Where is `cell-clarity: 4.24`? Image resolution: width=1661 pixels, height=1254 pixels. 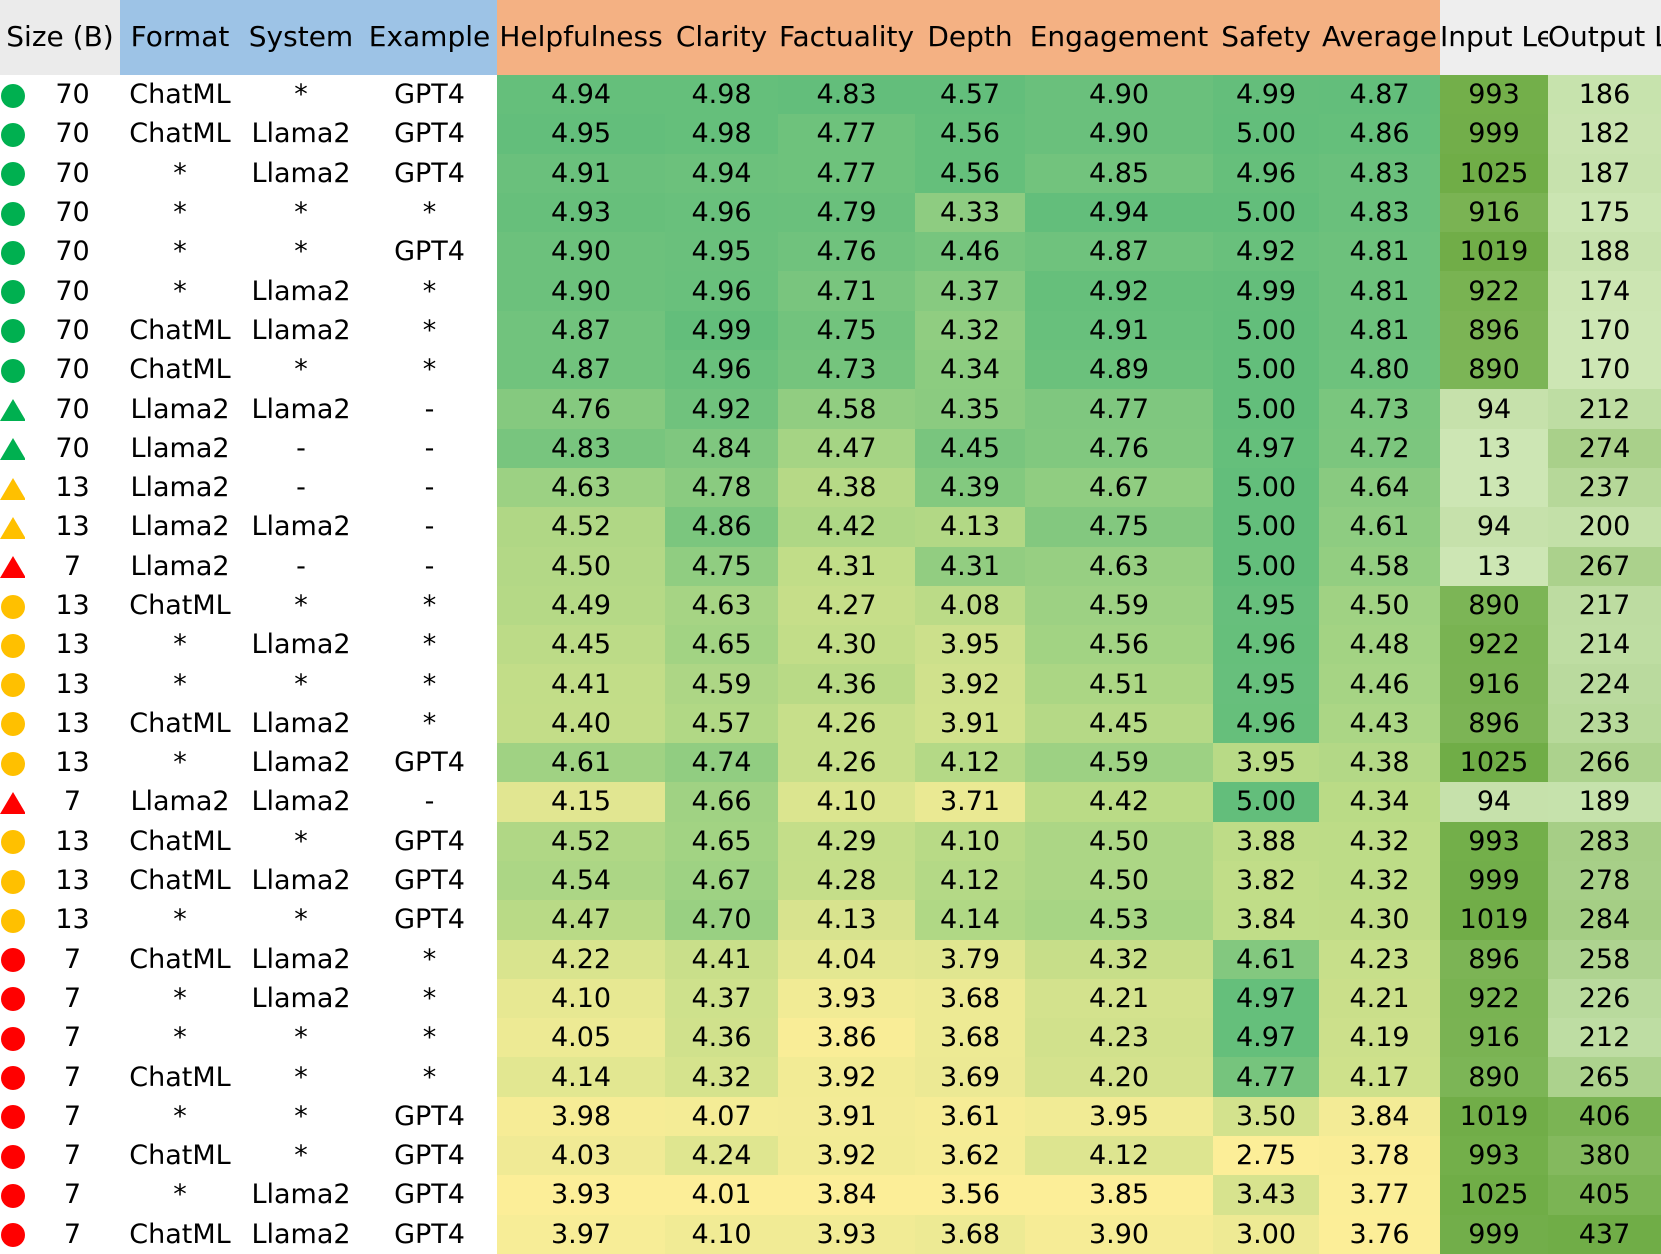
cell-clarity: 4.24 is located at coordinates (721, 1156).